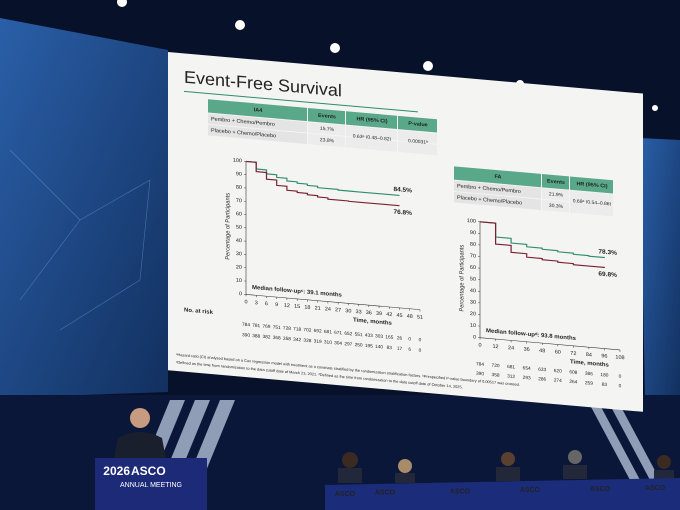 The image size is (680, 510). I want to click on risk-number: 140, so click(379, 347).